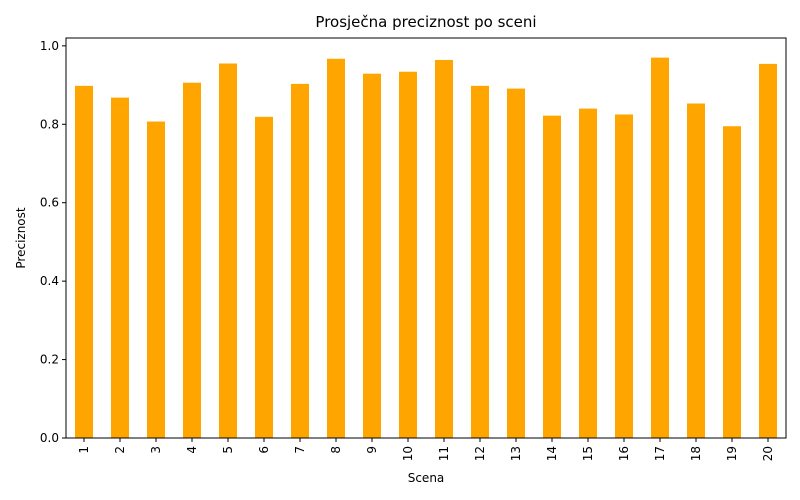 This screenshot has height=500, width=800. I want to click on y-tick-label: 0.4, so click(49, 281).